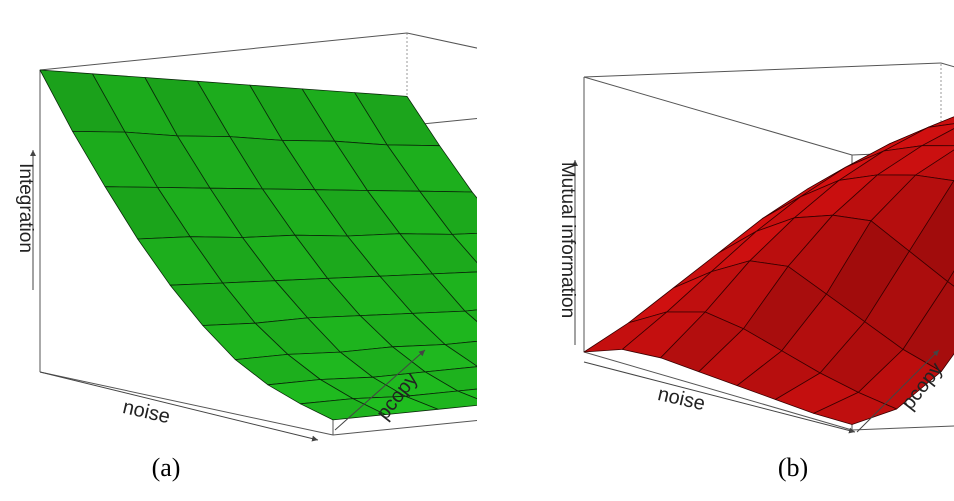 The height and width of the screenshot is (501, 954). What do you see at coordinates (793, 467) in the screenshot?
I see `panel-label-b: (b)` at bounding box center [793, 467].